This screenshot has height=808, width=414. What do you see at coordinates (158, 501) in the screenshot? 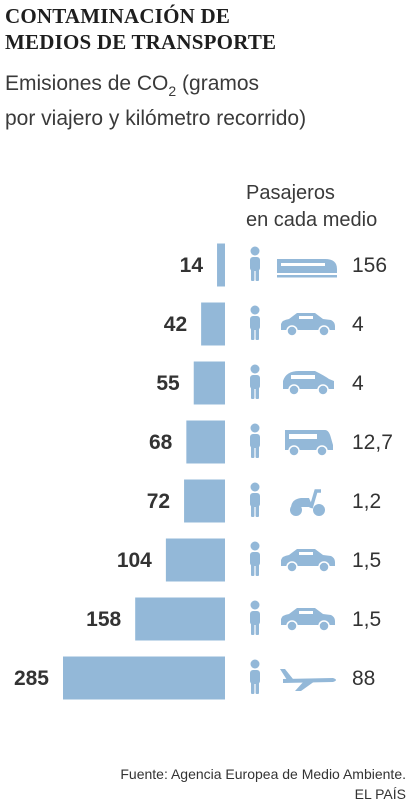
I see `bar-value-label: 72` at bounding box center [158, 501].